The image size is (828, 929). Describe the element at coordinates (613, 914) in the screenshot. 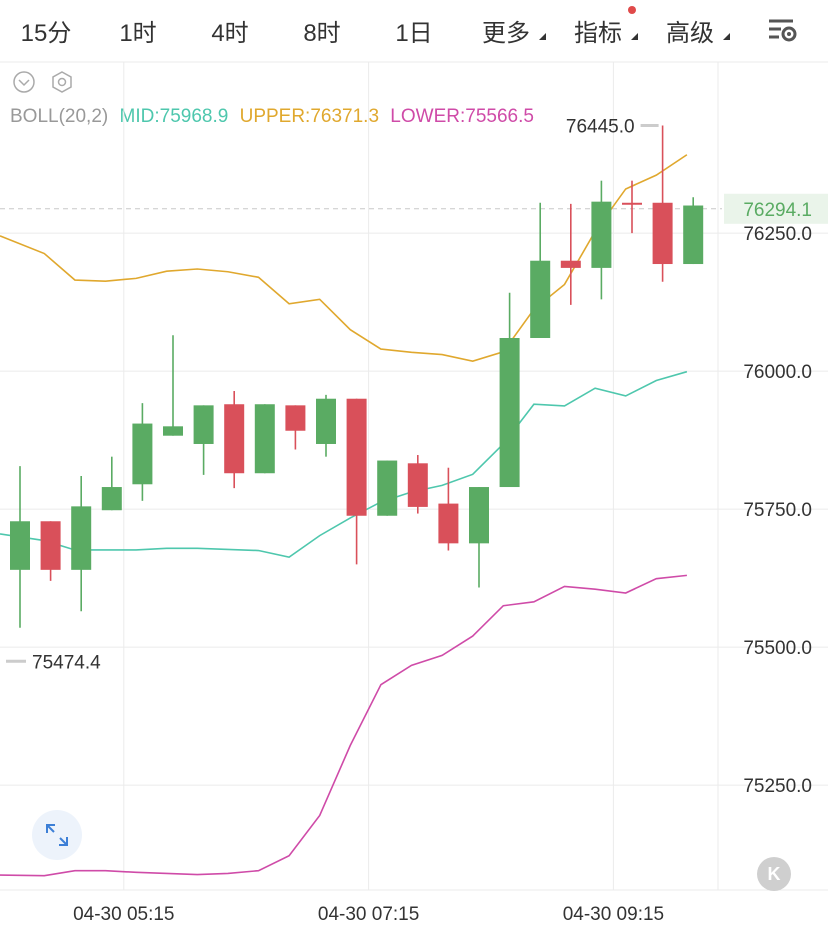

I see `x-tick-label: 04-30 09:15` at that location.